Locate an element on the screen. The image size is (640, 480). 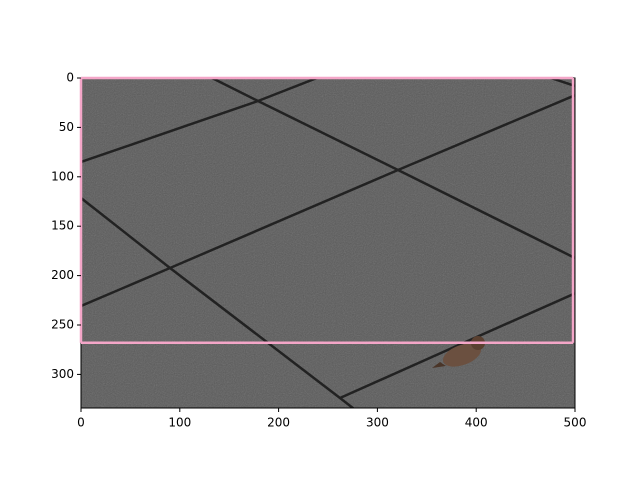
y-tick-label: 150 is located at coordinates (62, 226).